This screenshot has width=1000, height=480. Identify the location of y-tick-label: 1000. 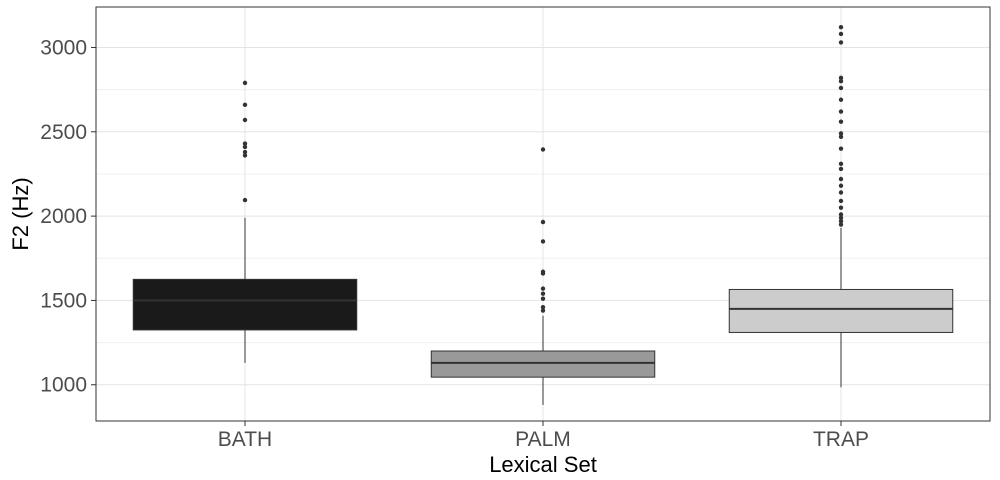
(63, 385).